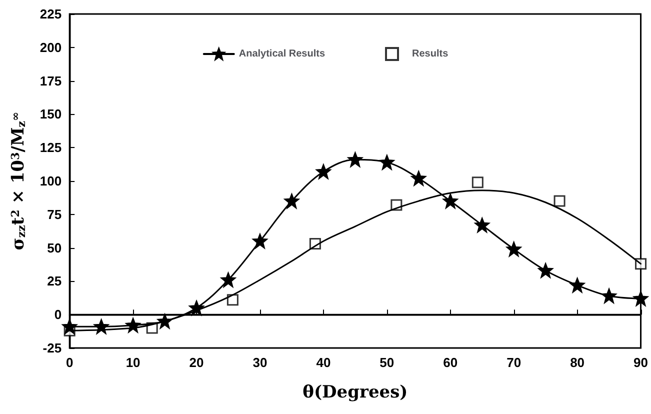 The width and height of the screenshot is (651, 414). Describe the element at coordinates (51, 148) in the screenshot. I see `y-tick-label: 125` at that location.